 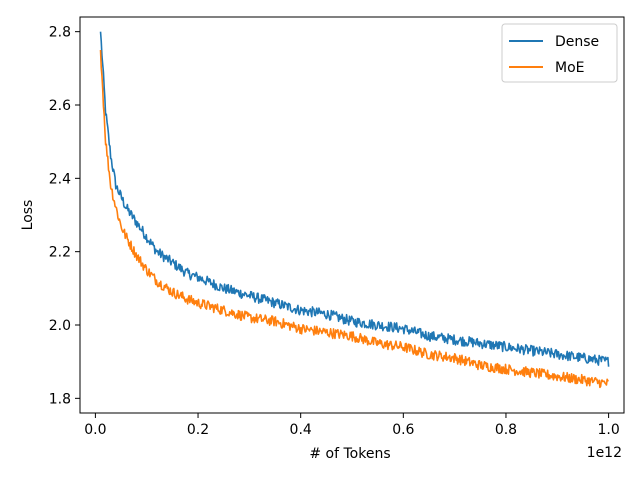 What do you see at coordinates (28, 215) in the screenshot?
I see `y-axis-label: Loss` at bounding box center [28, 215].